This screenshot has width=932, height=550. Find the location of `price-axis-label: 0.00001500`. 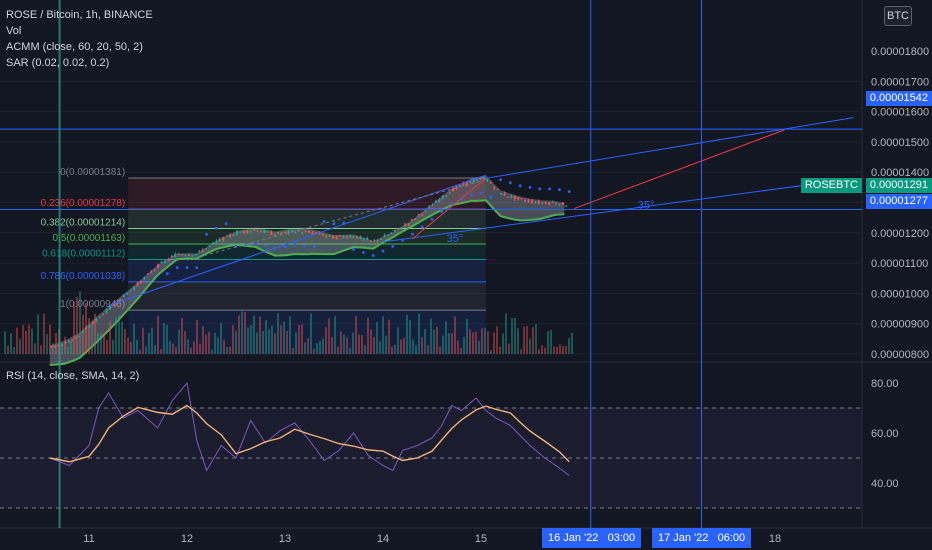

price-axis-label: 0.00001500 is located at coordinates (900, 143).